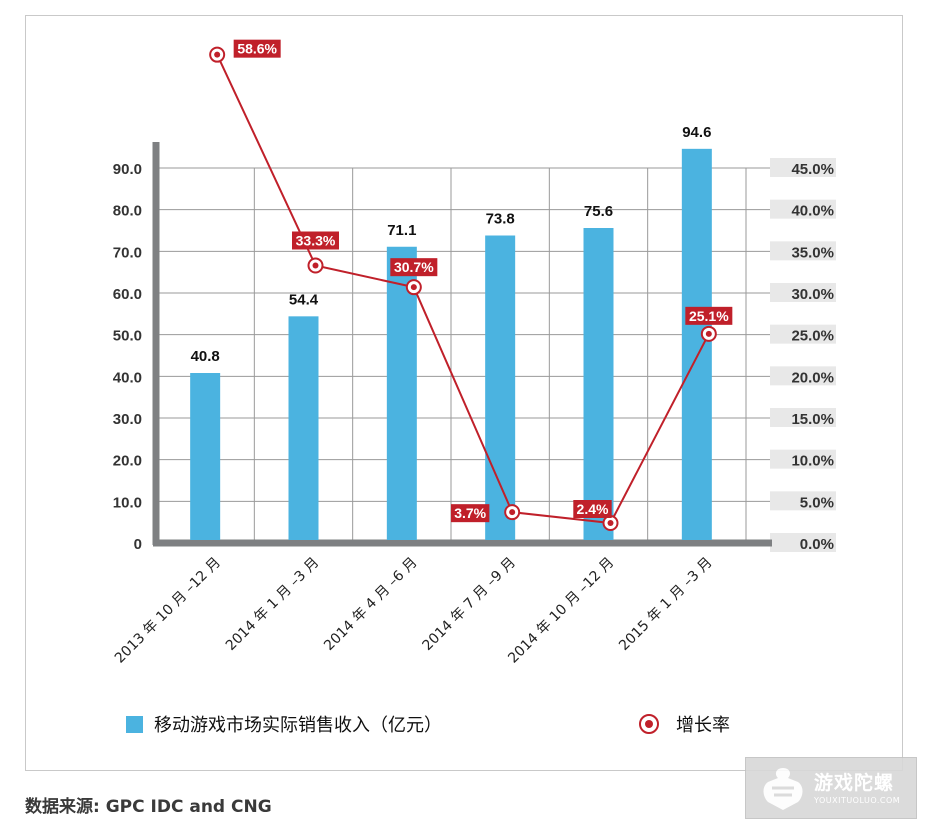  Describe the element at coordinates (817, 502) in the screenshot. I see `y-right-tick-label: 5.0%` at that location.